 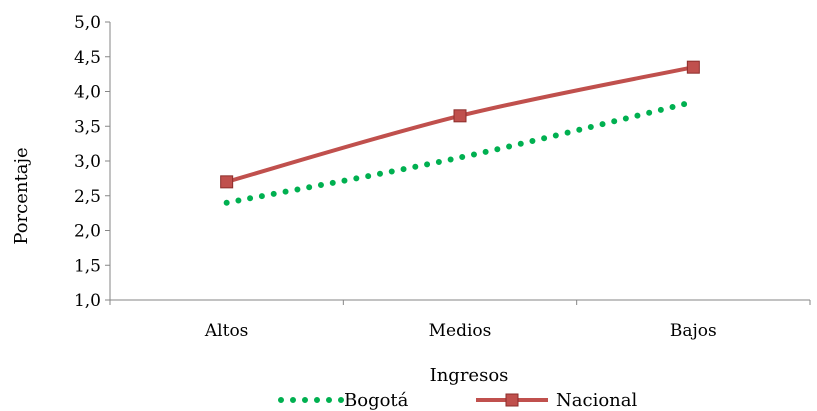 What do you see at coordinates (376, 400) in the screenshot?
I see `legend-label-bogota: Bogotá` at bounding box center [376, 400].